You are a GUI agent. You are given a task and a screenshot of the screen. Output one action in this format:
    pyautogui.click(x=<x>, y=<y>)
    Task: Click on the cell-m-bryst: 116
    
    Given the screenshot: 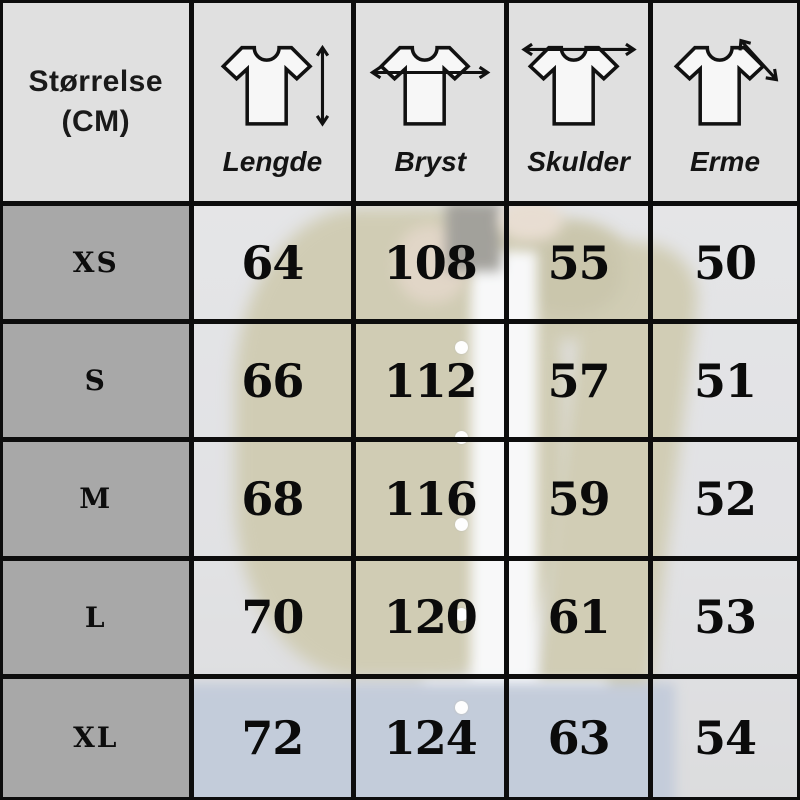 What is the action you would take?
    pyautogui.click(x=433, y=501)
    